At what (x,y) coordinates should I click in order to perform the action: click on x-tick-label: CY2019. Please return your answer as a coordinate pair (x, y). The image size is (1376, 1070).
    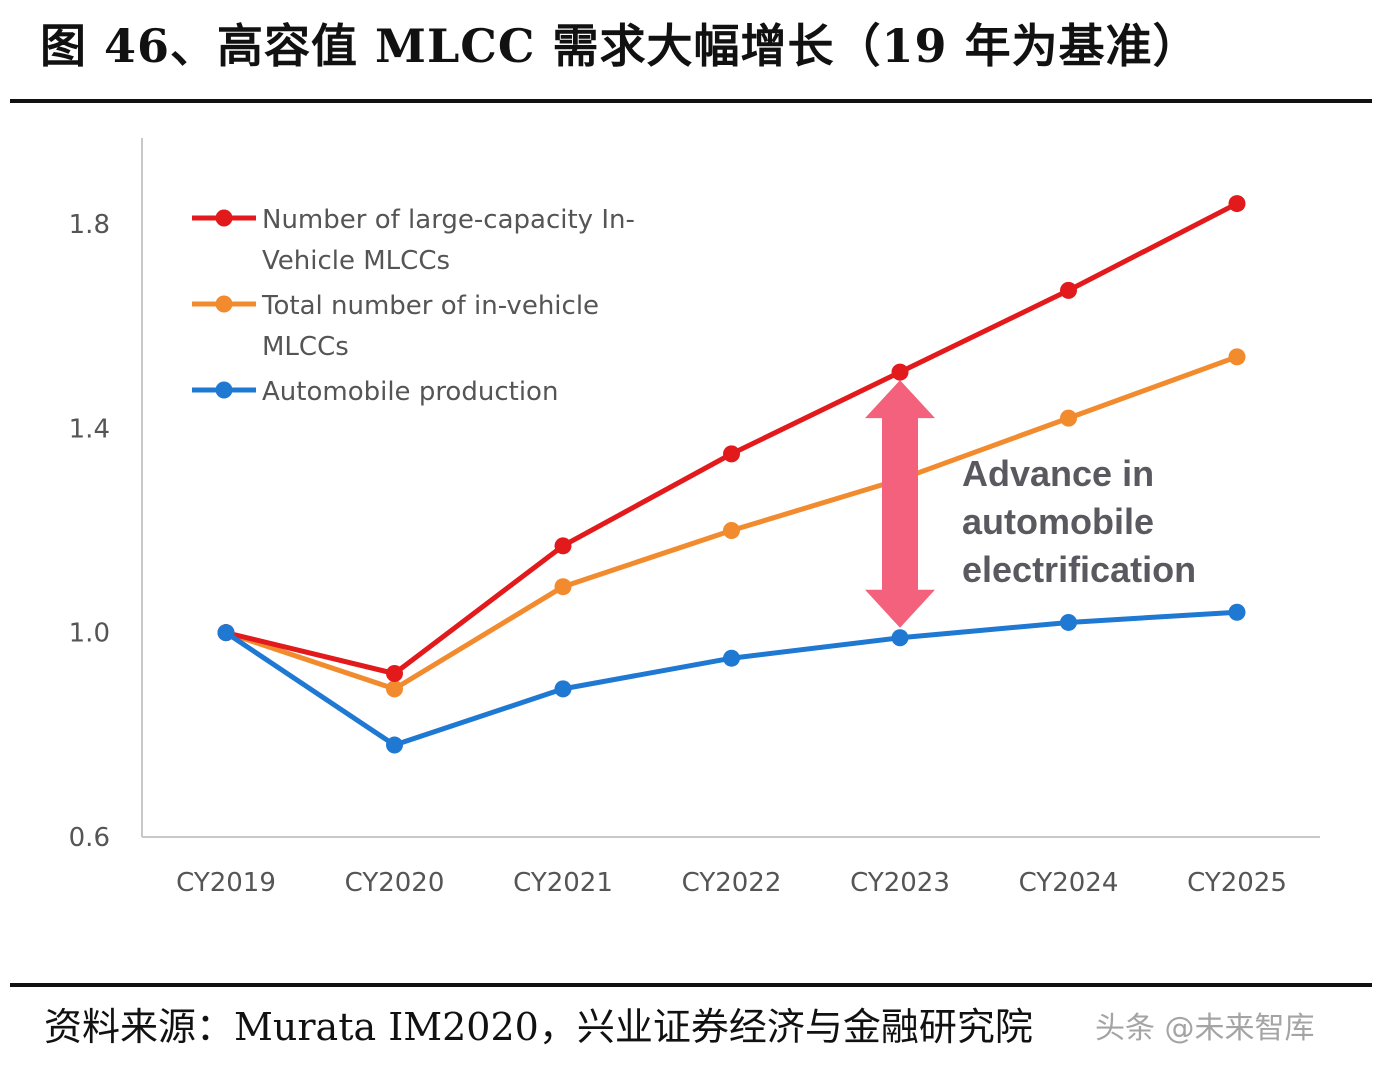
    Looking at the image, I should click on (226, 883).